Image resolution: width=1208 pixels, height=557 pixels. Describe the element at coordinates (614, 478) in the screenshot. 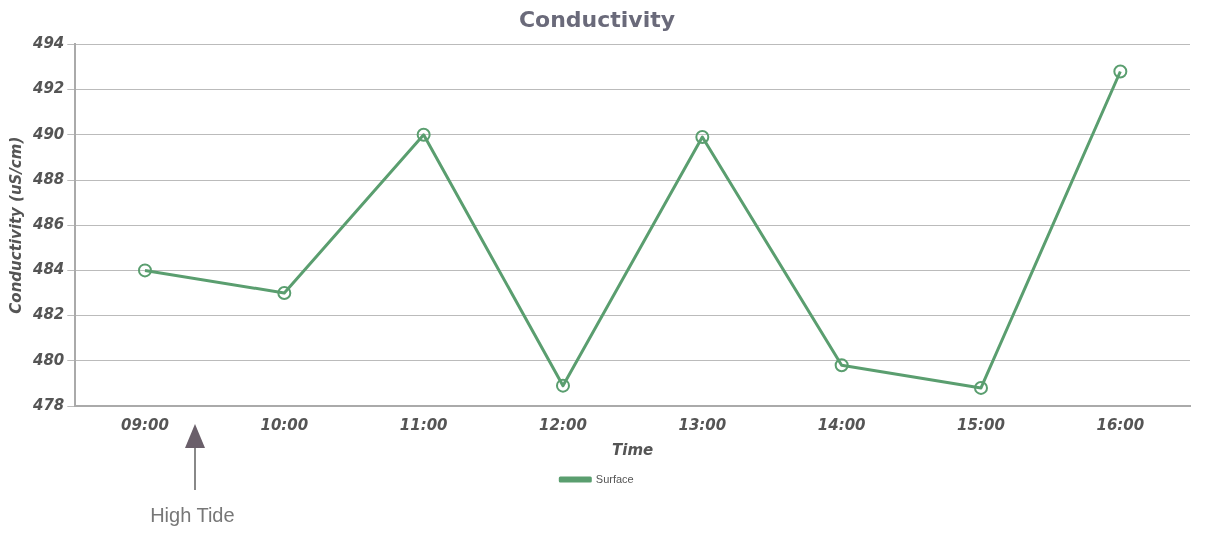

I see `legend-label: Surface` at that location.